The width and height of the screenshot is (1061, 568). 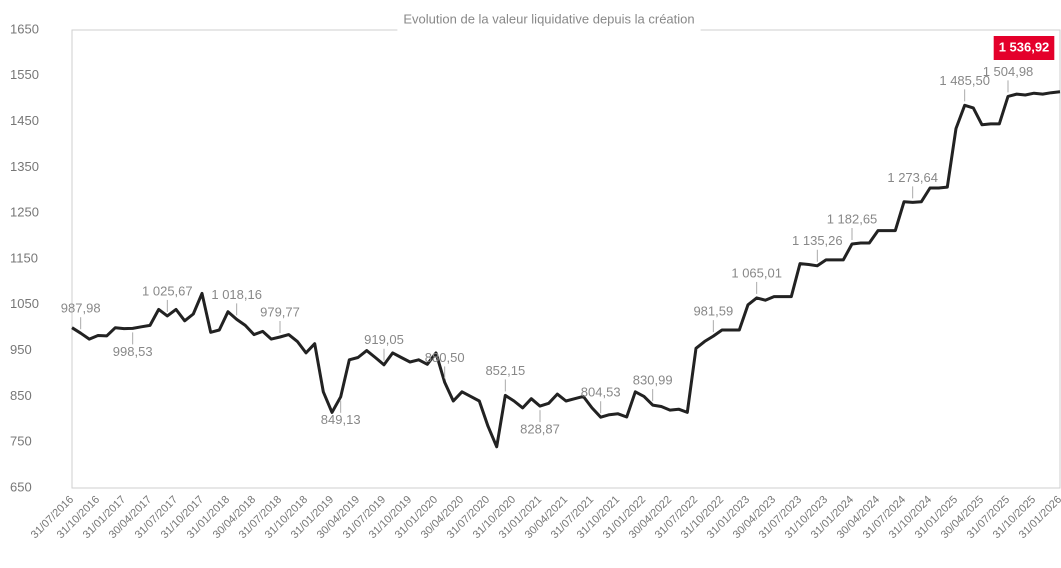 I want to click on value-label: 981,59, so click(x=713, y=311).